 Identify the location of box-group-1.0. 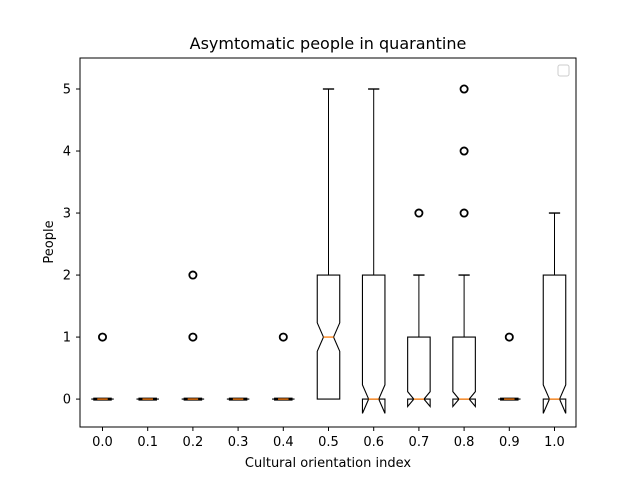
(554, 313).